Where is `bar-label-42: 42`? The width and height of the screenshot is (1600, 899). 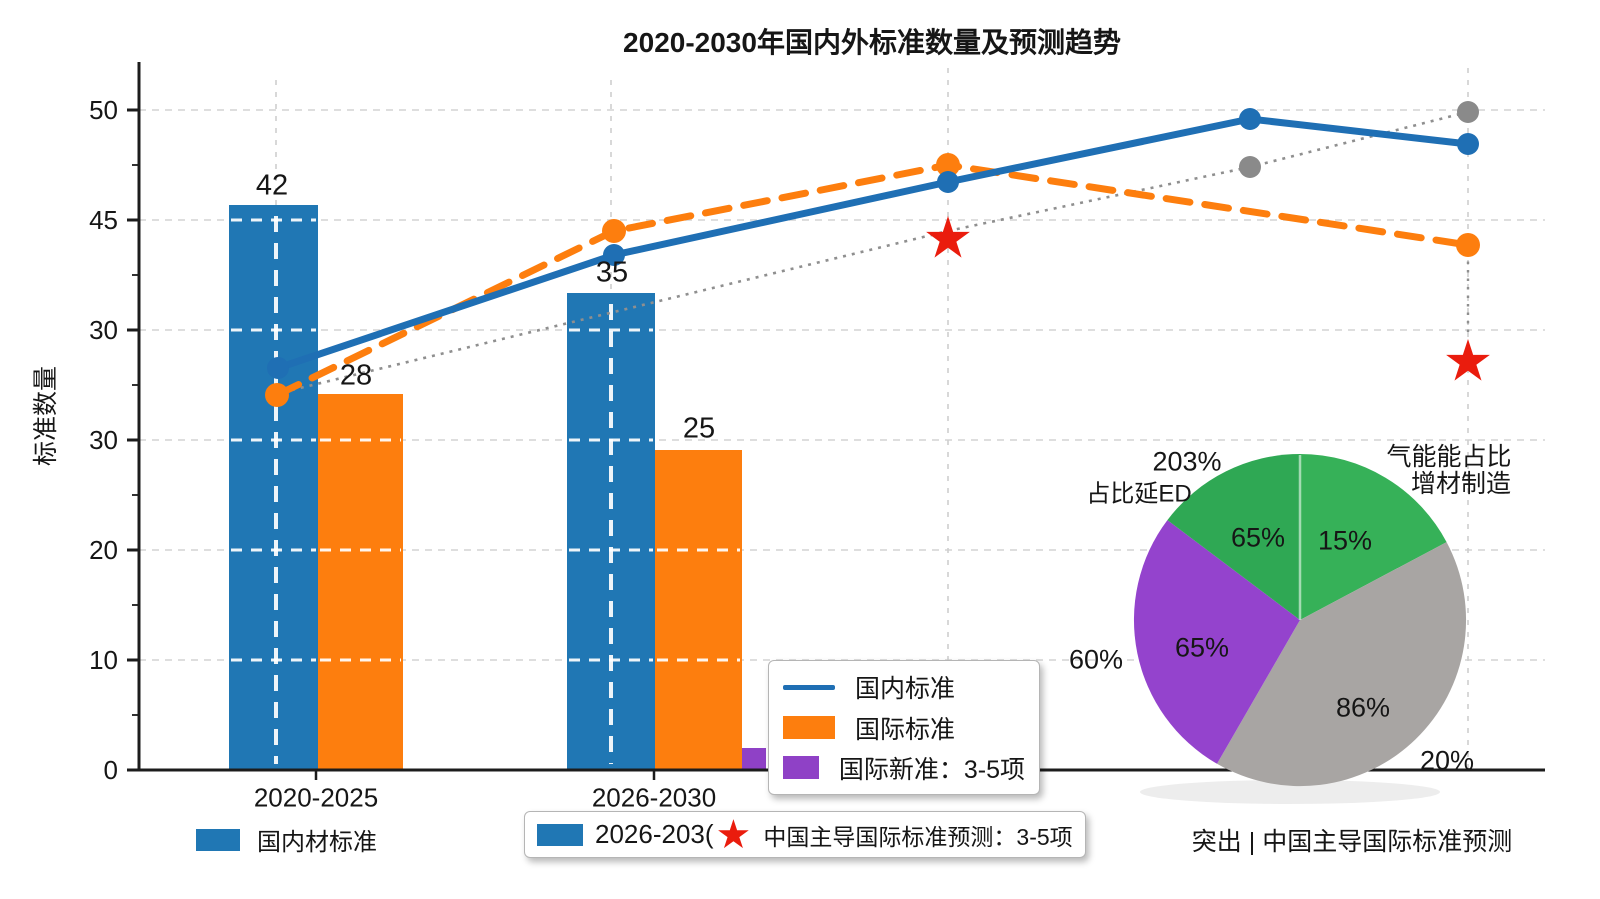 bar-label-42: 42 is located at coordinates (272, 185).